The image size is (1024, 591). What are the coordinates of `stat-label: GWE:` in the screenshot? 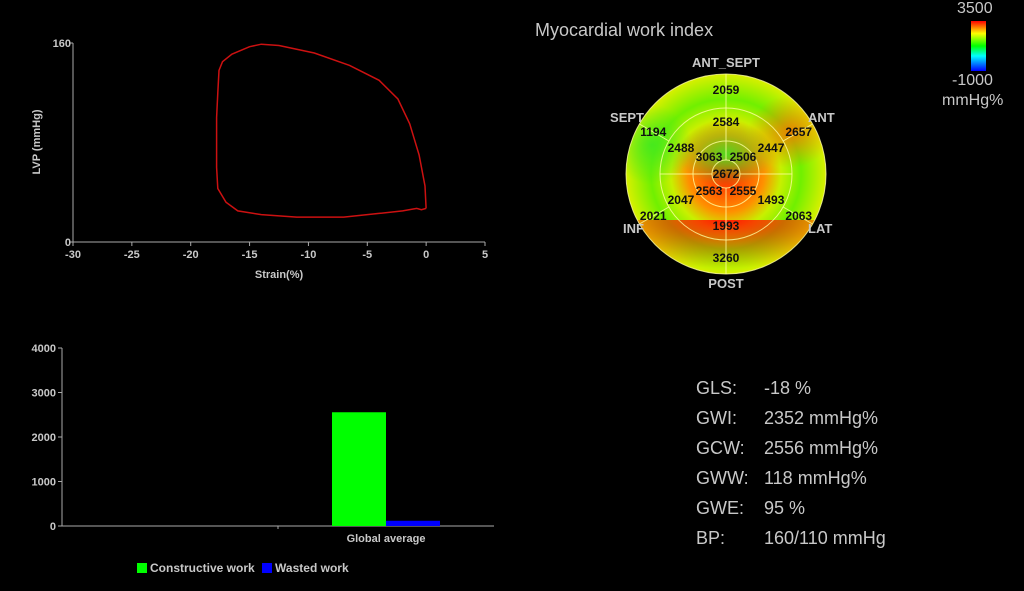 It's located at (720, 508).